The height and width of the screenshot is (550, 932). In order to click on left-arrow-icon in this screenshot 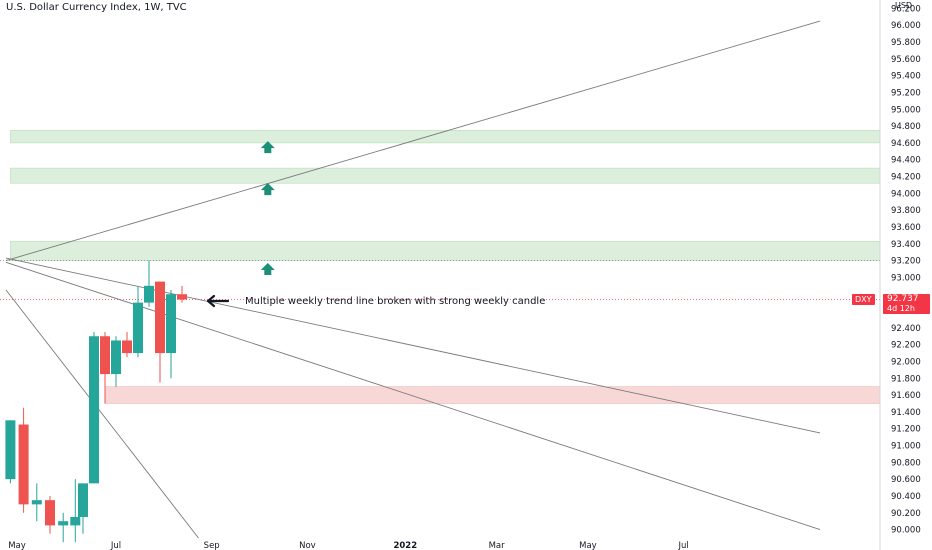, I will do `click(218, 301)`.